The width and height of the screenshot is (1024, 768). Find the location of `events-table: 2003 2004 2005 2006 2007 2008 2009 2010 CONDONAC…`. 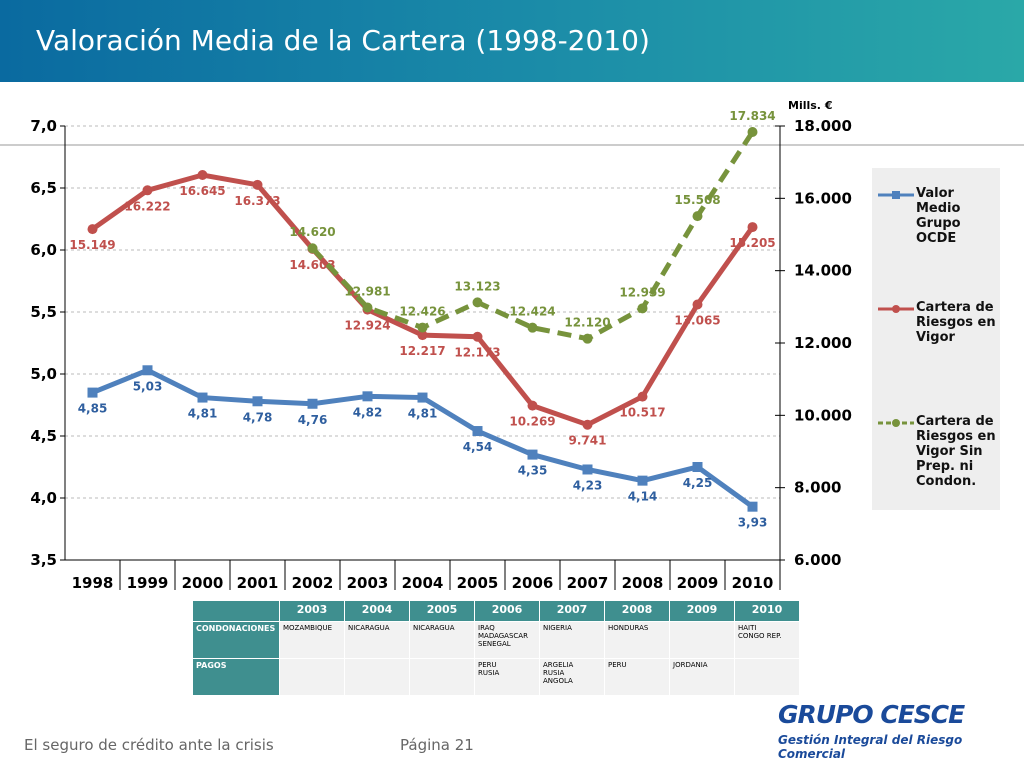

events-table: 2003 2004 2005 2006 2007 2008 2009 2010 CONDONAC… is located at coordinates (496, 648).